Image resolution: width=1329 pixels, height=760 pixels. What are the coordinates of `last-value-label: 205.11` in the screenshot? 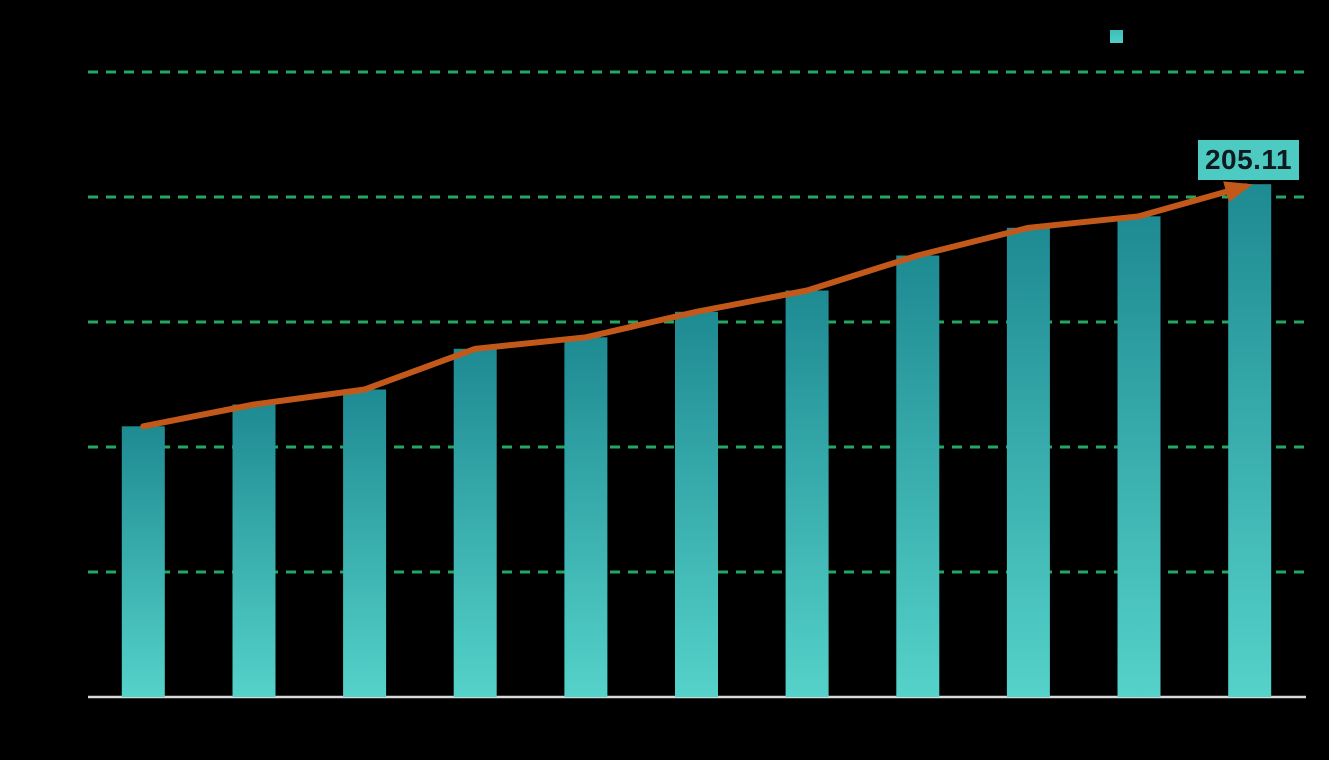 It's located at (1248, 160).